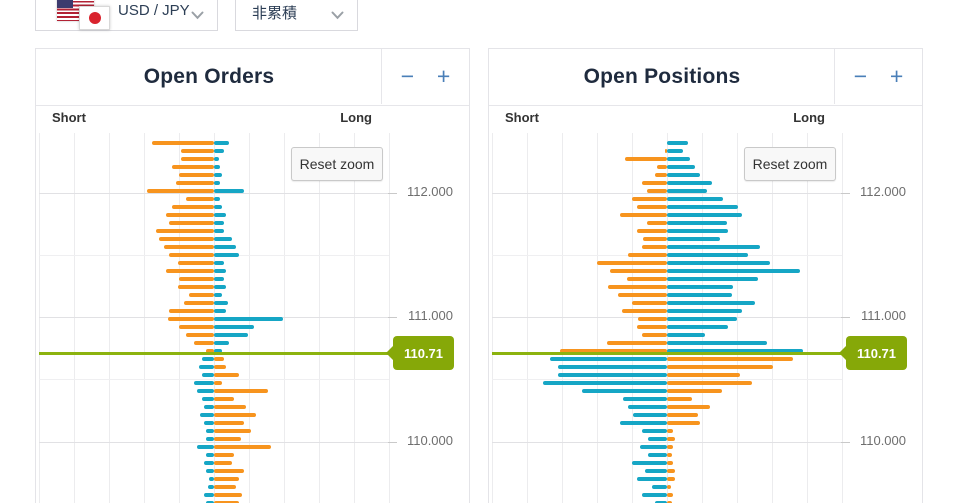  What do you see at coordinates (667, 442) in the screenshot?
I see `gridline-horizontal-major` at bounding box center [667, 442].